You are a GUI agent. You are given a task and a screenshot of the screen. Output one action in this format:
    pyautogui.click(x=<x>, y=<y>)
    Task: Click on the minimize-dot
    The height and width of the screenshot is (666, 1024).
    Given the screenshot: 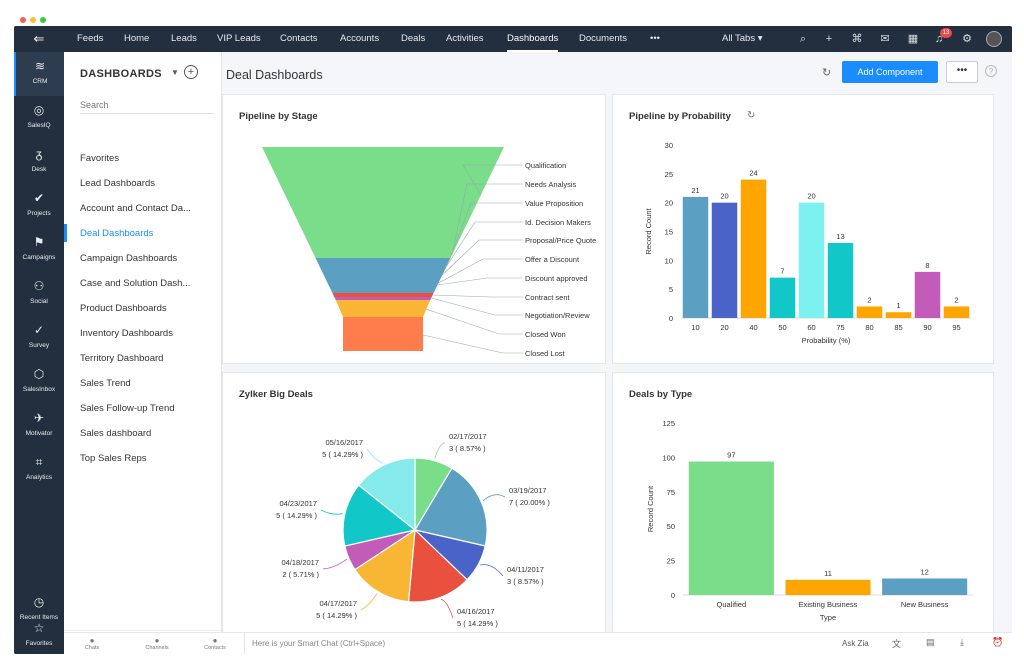 What is the action you would take?
    pyautogui.click(x=33, y=20)
    